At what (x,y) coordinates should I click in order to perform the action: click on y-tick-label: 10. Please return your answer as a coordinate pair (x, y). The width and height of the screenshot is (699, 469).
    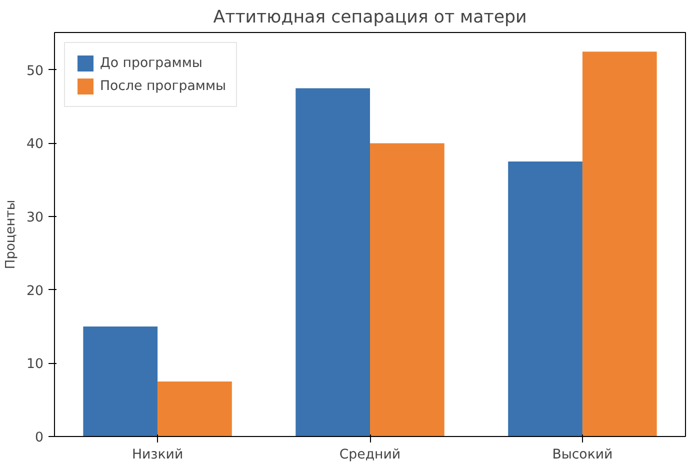
    Looking at the image, I should click on (35, 364).